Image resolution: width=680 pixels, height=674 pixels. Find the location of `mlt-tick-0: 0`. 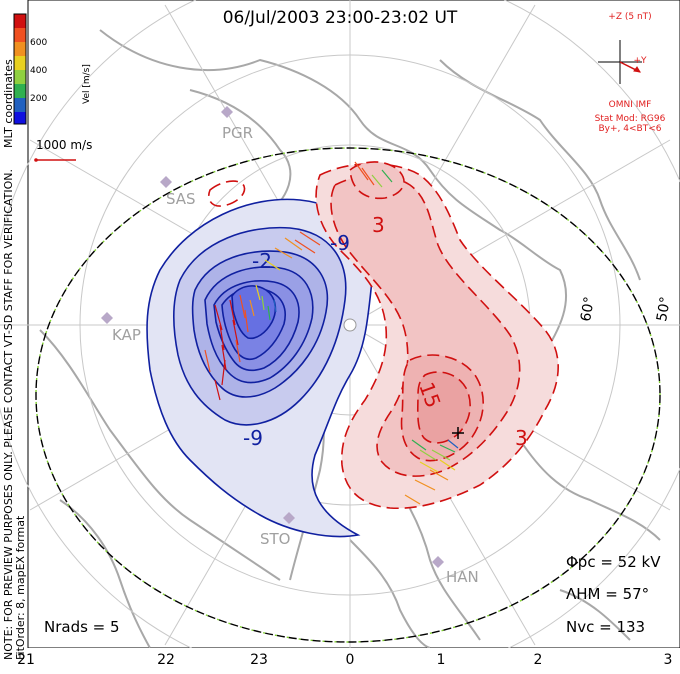

mlt-tick-0: 0 is located at coordinates (350, 660).